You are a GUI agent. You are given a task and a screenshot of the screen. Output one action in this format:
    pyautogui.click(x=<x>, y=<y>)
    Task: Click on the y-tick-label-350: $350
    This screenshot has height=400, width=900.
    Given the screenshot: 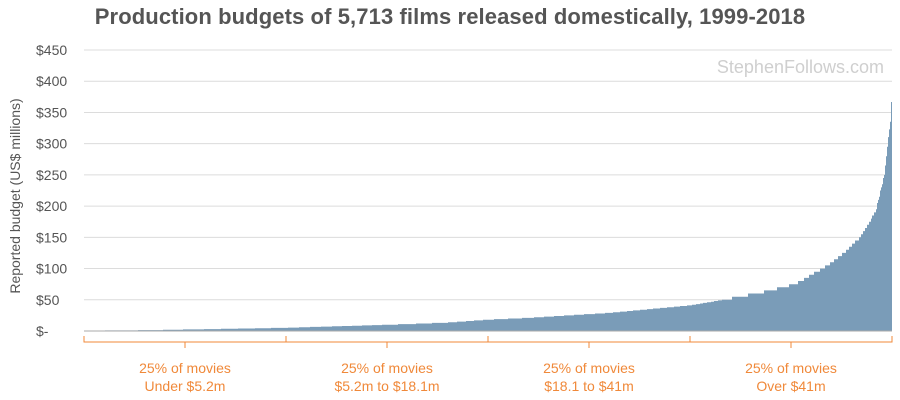 What is the action you would take?
    pyautogui.click(x=51, y=112)
    